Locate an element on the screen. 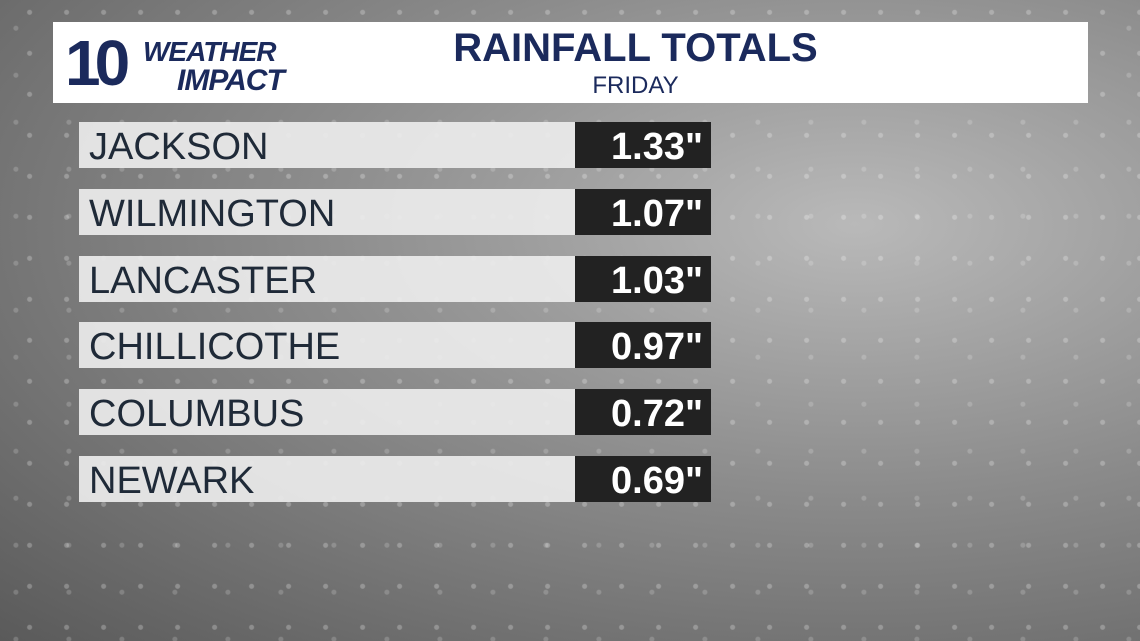 The image size is (1140, 641). table-row: JACKSON 1.33" is located at coordinates (395, 145).